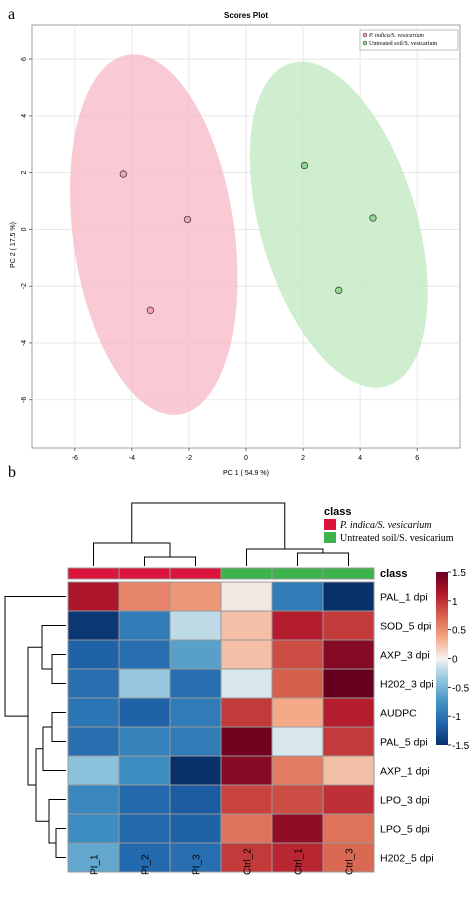 The height and width of the screenshot is (901, 474). What do you see at coordinates (11, 14) in the screenshot?
I see `panel-a-letter: a` at bounding box center [11, 14].